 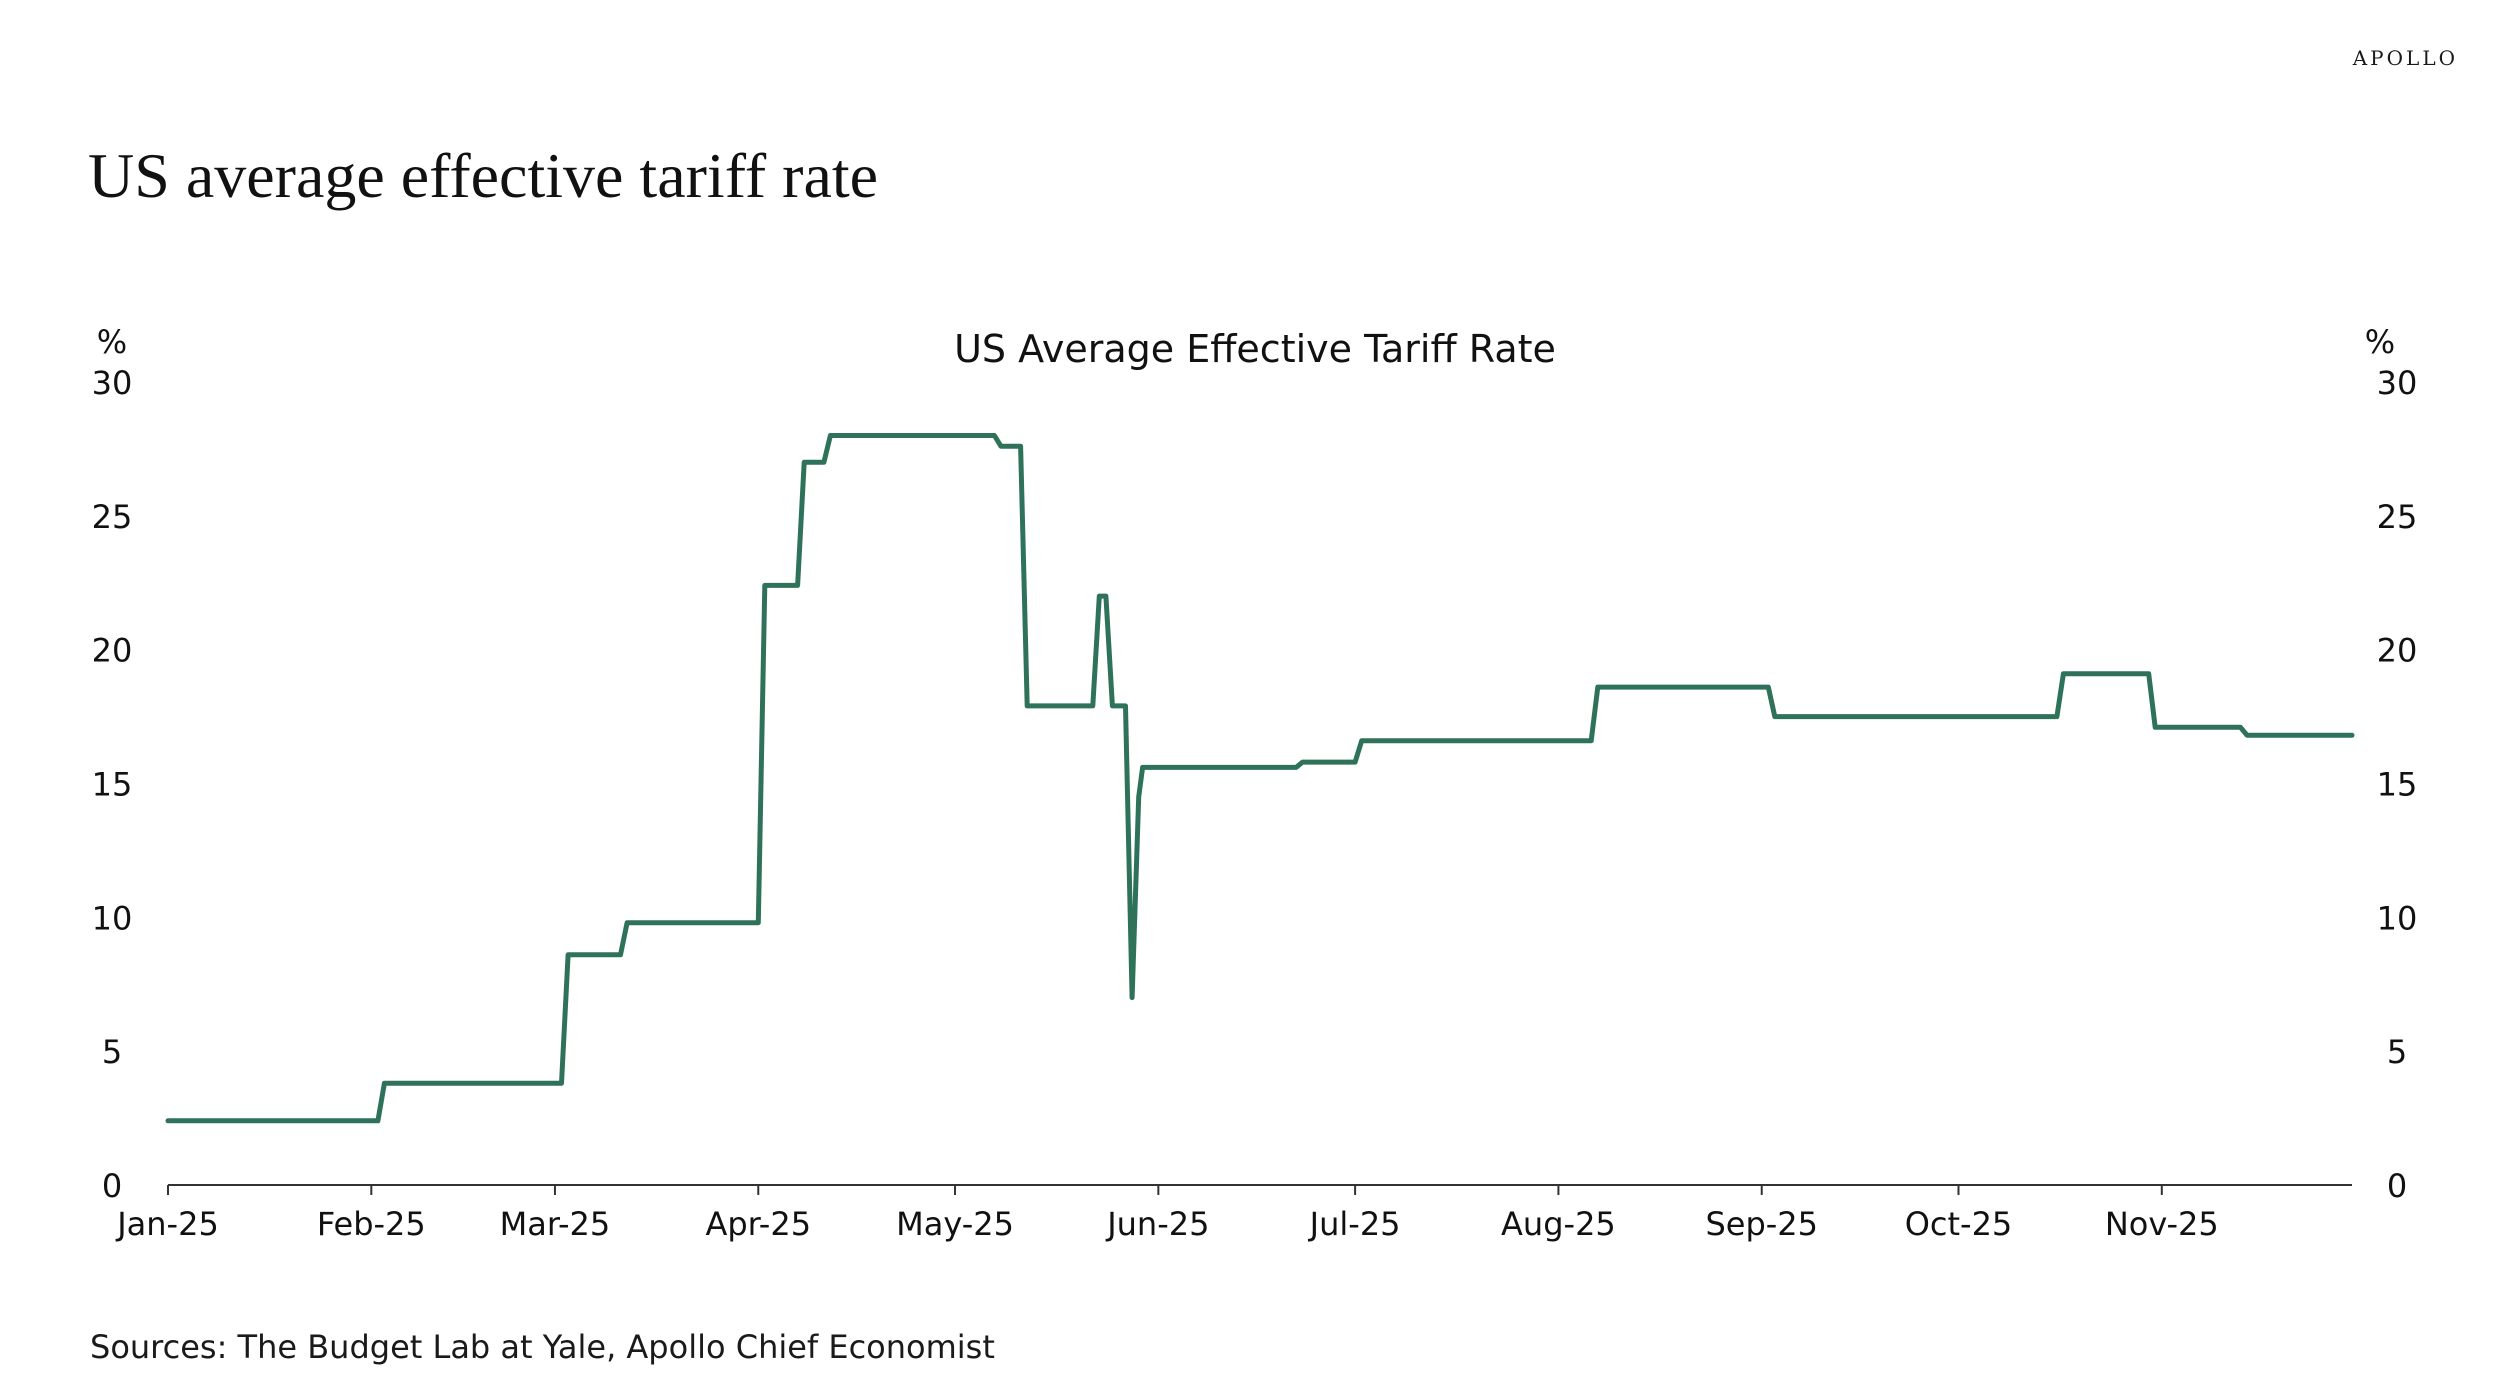 I want to click on x-tick-label: May-25, so click(x=955, y=1224).